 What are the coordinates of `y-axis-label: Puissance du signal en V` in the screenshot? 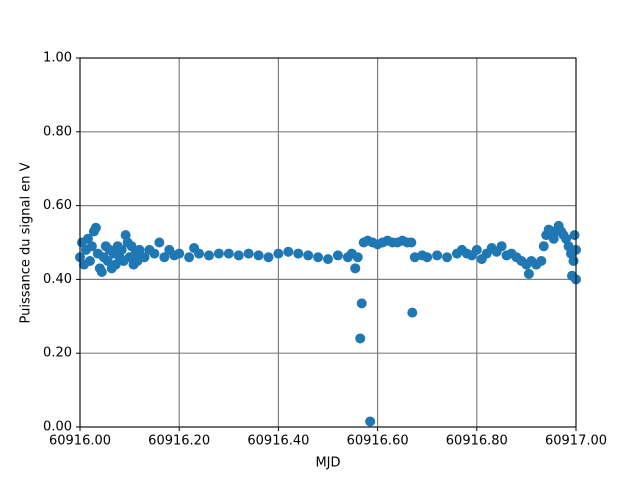 It's located at (26, 242).